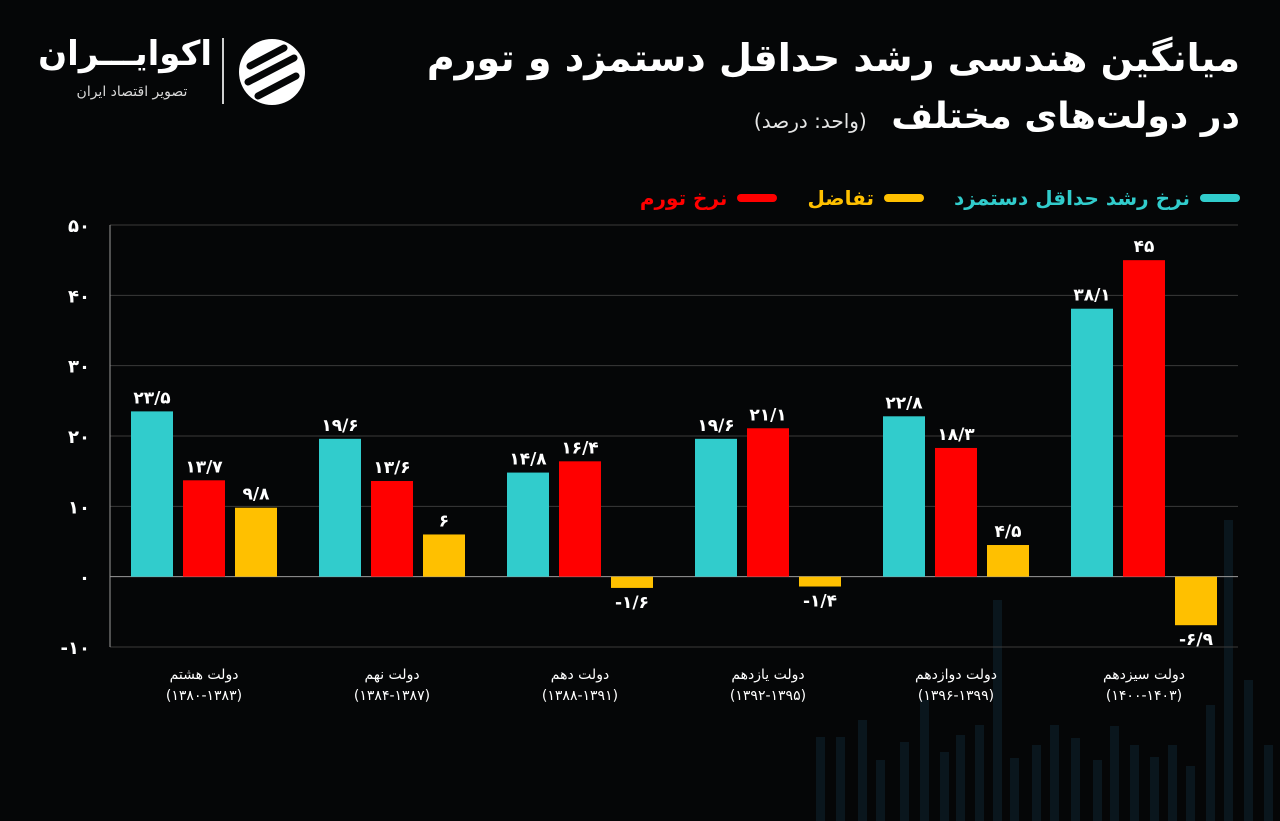  I want to click on data-label: ۴/۵, so click(1008, 532).